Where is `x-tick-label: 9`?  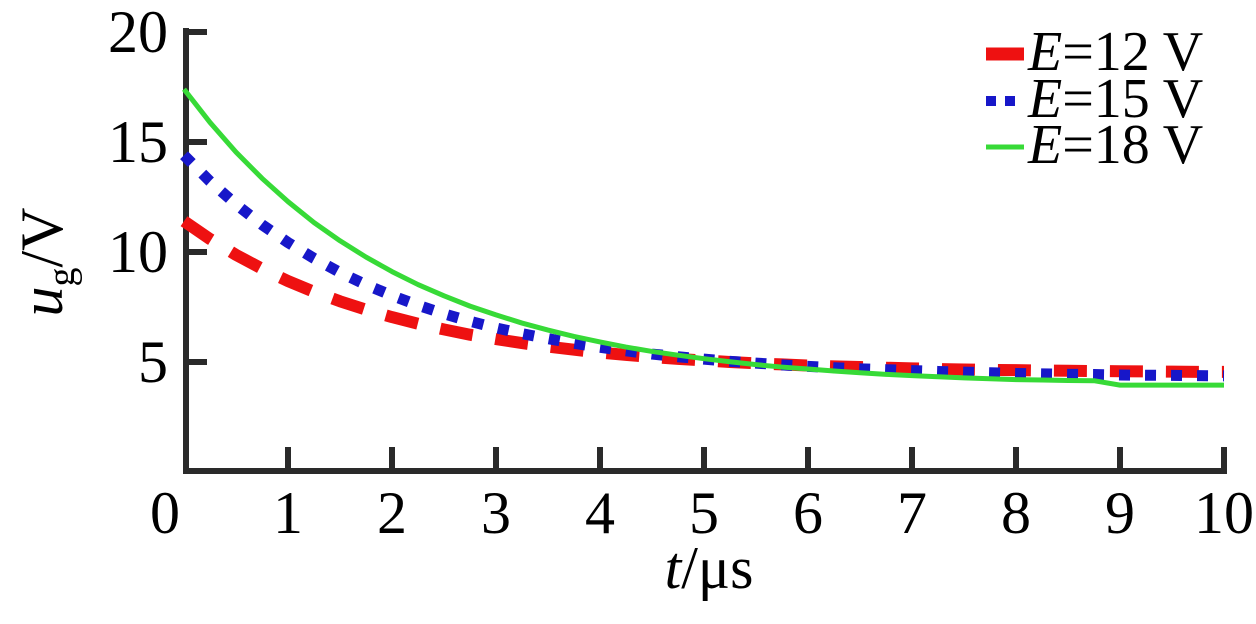
x-tick-label: 9 is located at coordinates (1120, 513).